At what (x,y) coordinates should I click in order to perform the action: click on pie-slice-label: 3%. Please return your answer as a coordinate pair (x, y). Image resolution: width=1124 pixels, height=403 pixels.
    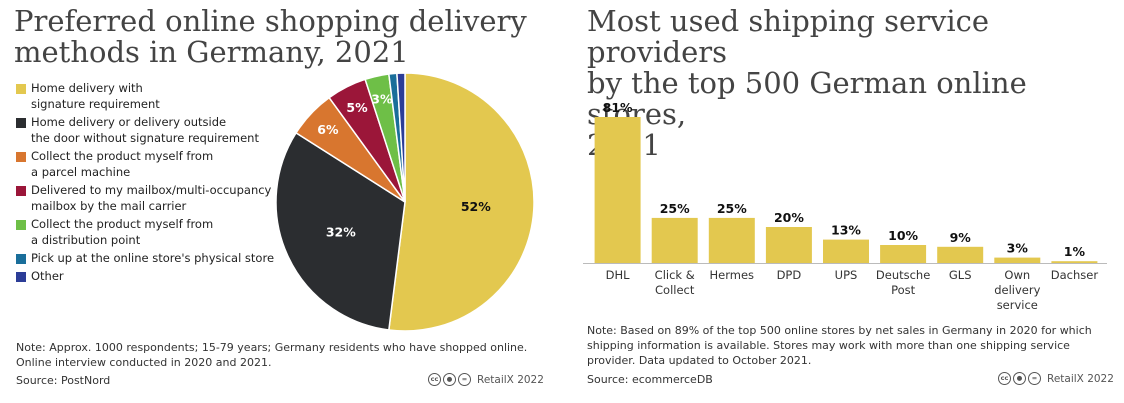
    Looking at the image, I should click on (382, 98).